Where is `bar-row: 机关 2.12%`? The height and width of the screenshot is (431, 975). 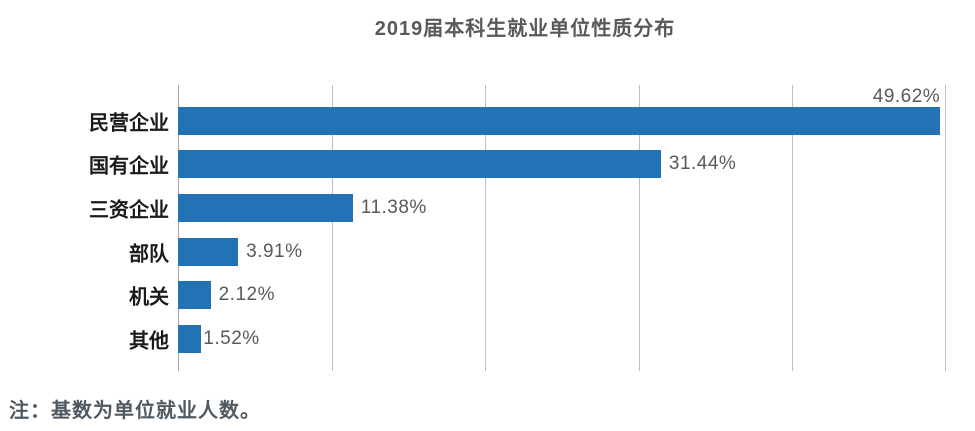 bar-row: 机关 2.12% is located at coordinates (537, 296).